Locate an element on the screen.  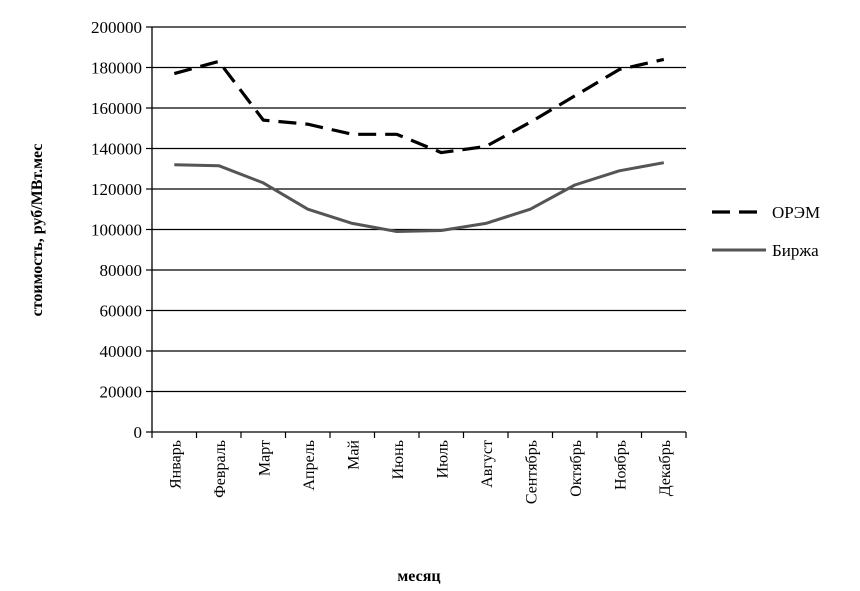
y-tick-label: 60000 is located at coordinates (121, 311).